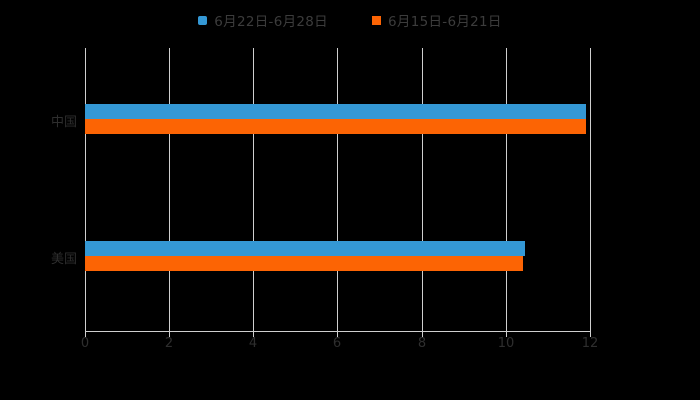 The image size is (700, 400). I want to click on square-icon, so click(376, 20).